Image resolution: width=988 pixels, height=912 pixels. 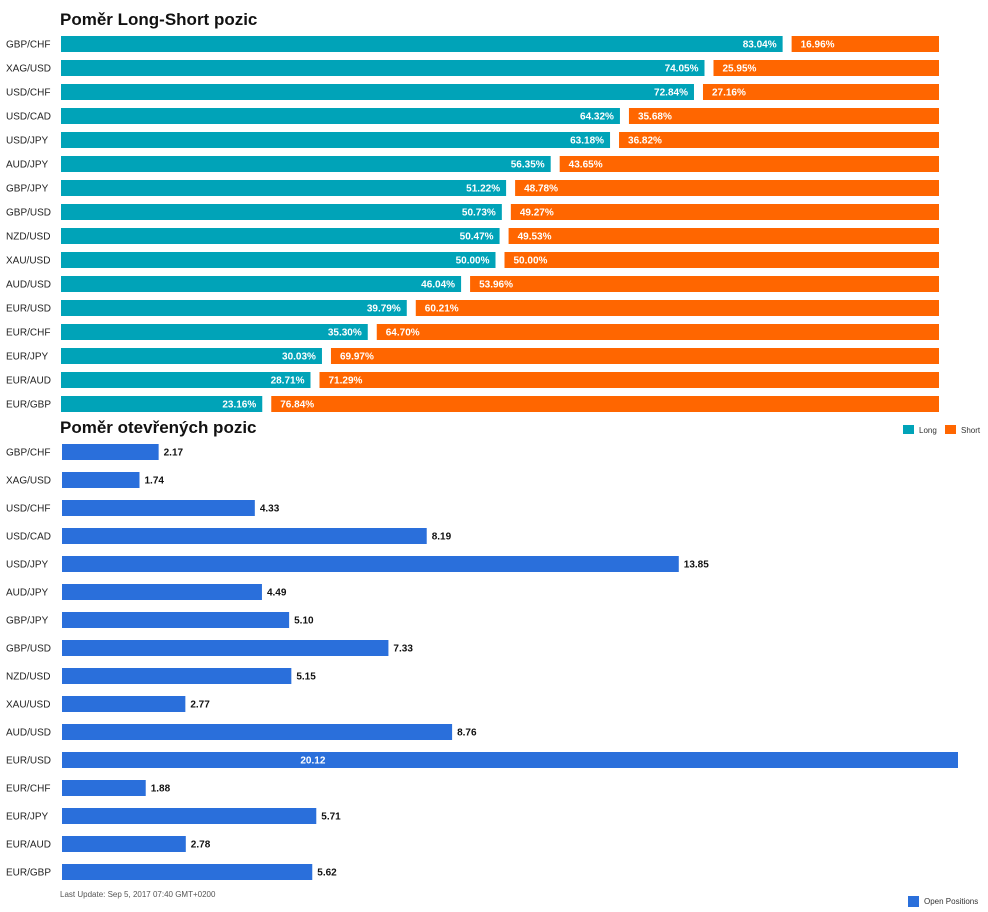 I want to click on short-bar-eur-gbp, so click(x=605, y=404).